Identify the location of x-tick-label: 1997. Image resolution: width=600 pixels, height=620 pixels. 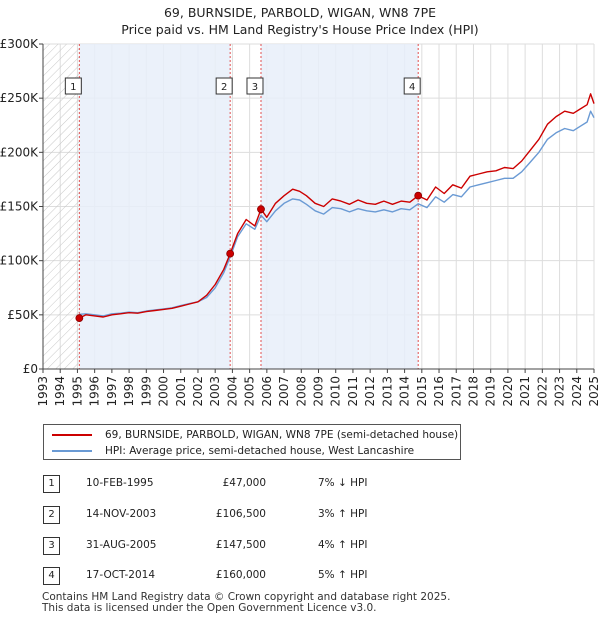
(112, 391).